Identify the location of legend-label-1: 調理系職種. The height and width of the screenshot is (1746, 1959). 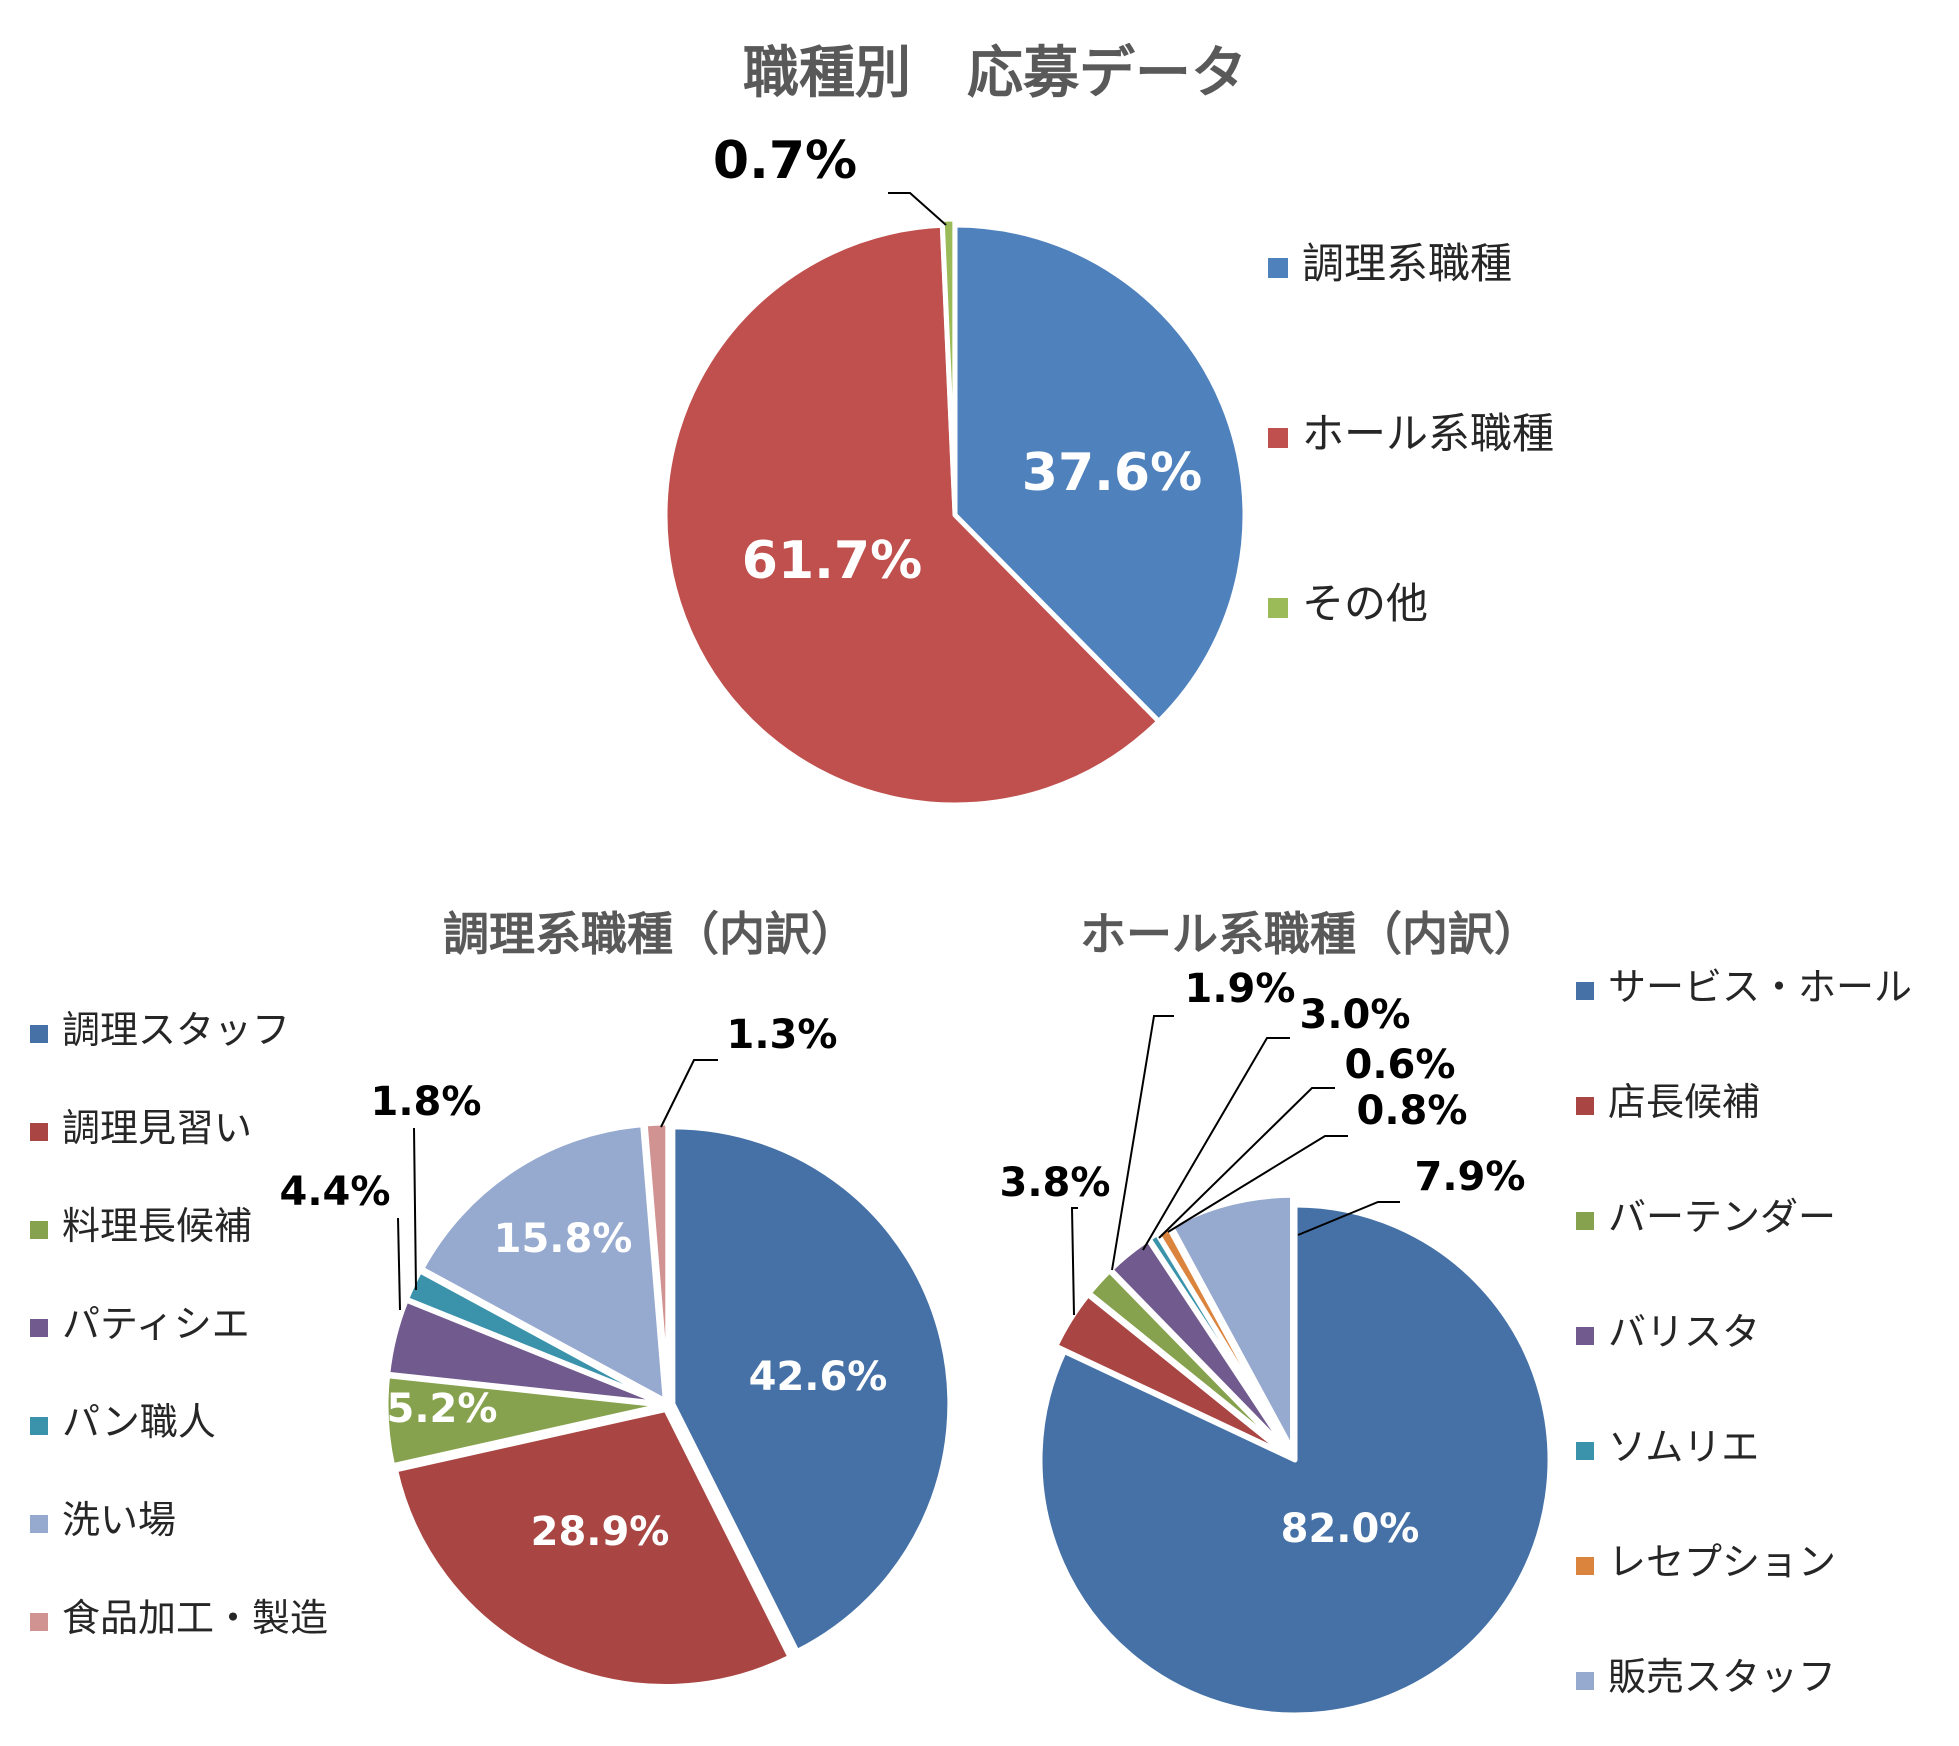
(1407, 263).